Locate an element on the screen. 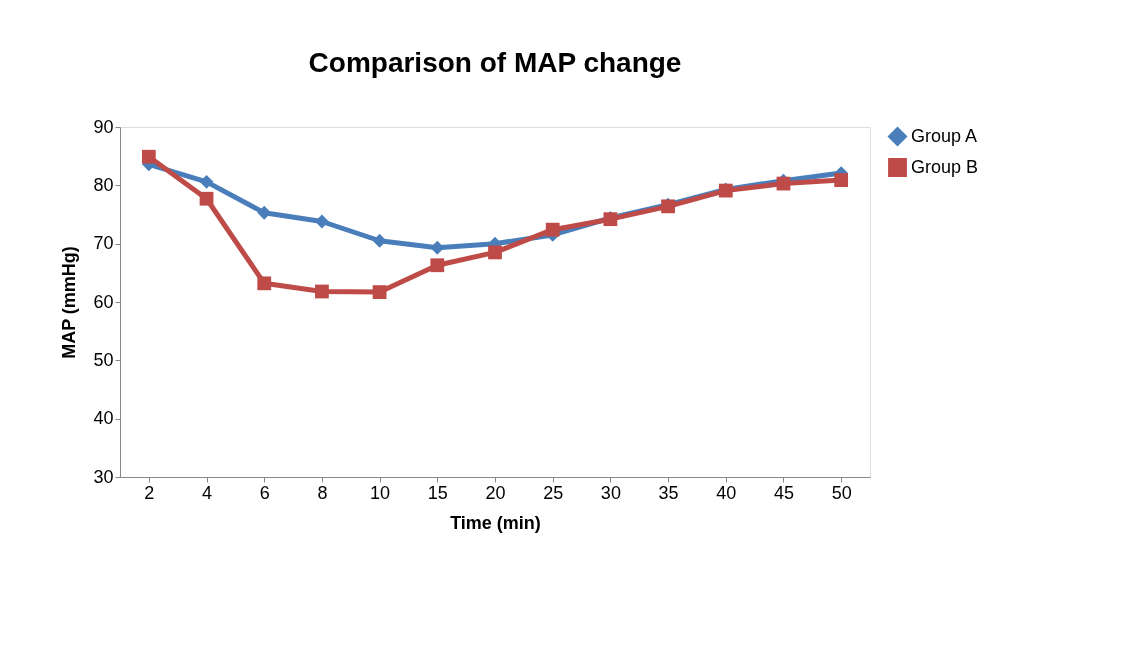  chart-title: Comparison of MAP change is located at coordinates (495, 62).